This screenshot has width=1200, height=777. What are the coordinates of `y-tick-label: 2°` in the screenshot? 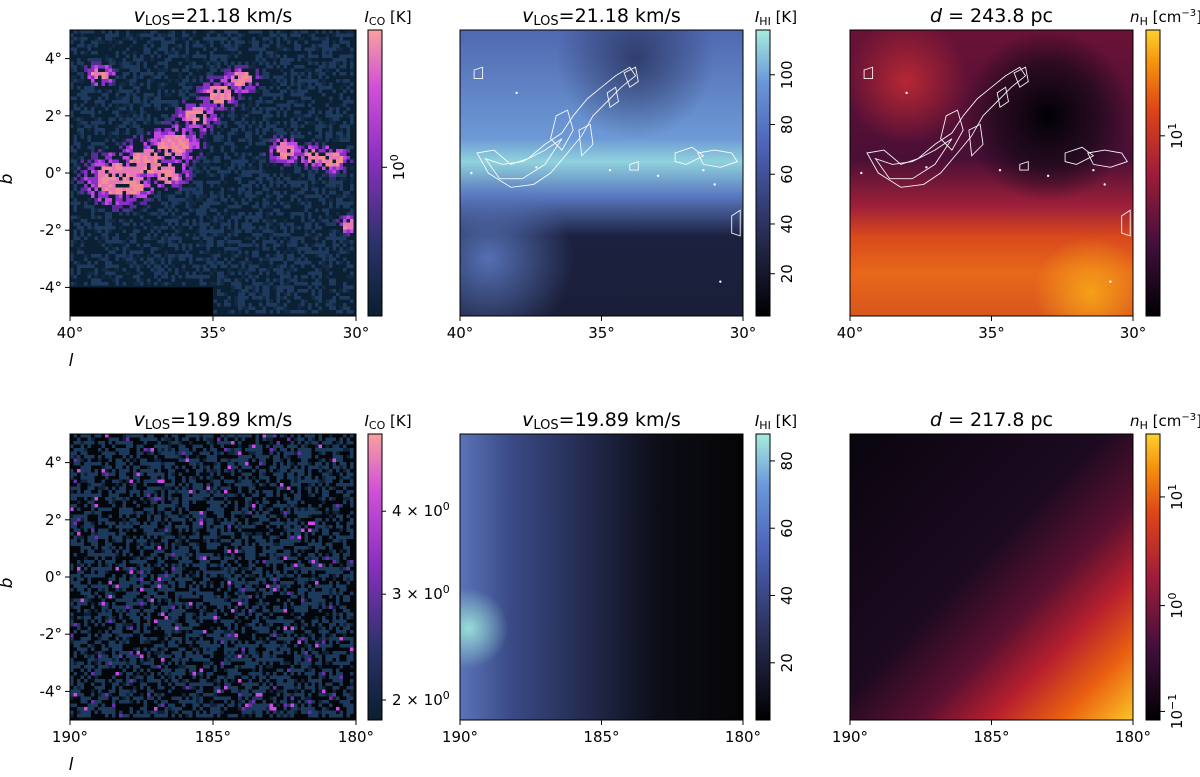 It's located at (53, 520).